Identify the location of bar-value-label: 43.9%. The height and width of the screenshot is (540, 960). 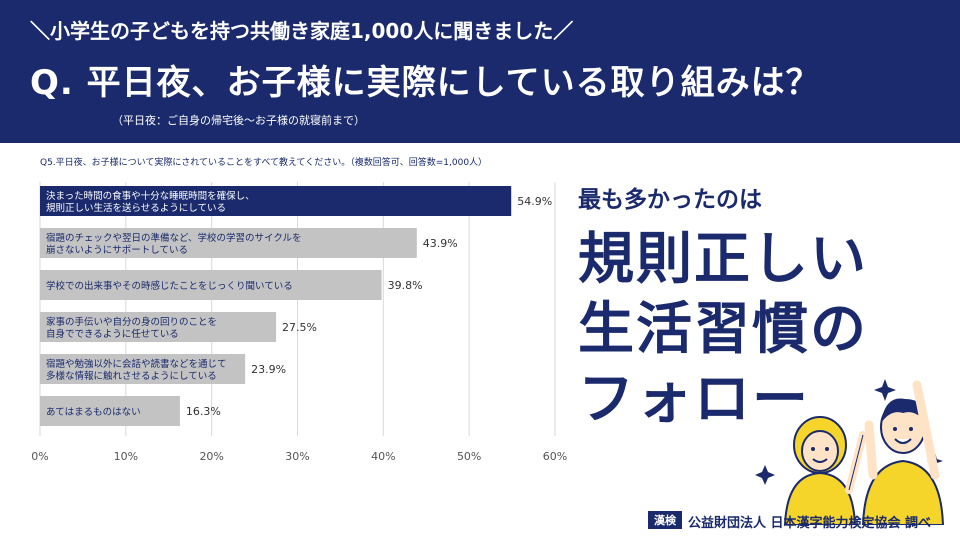
(440, 243).